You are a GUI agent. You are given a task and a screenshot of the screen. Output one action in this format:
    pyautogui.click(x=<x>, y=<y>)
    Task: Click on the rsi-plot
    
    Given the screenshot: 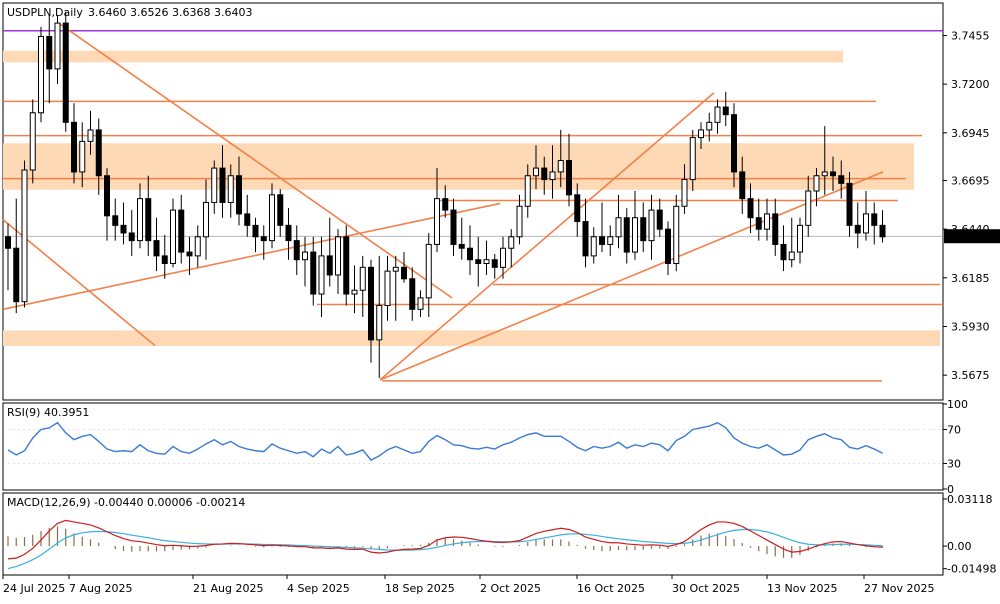 What is the action you would take?
    pyautogui.click(x=445, y=441)
    